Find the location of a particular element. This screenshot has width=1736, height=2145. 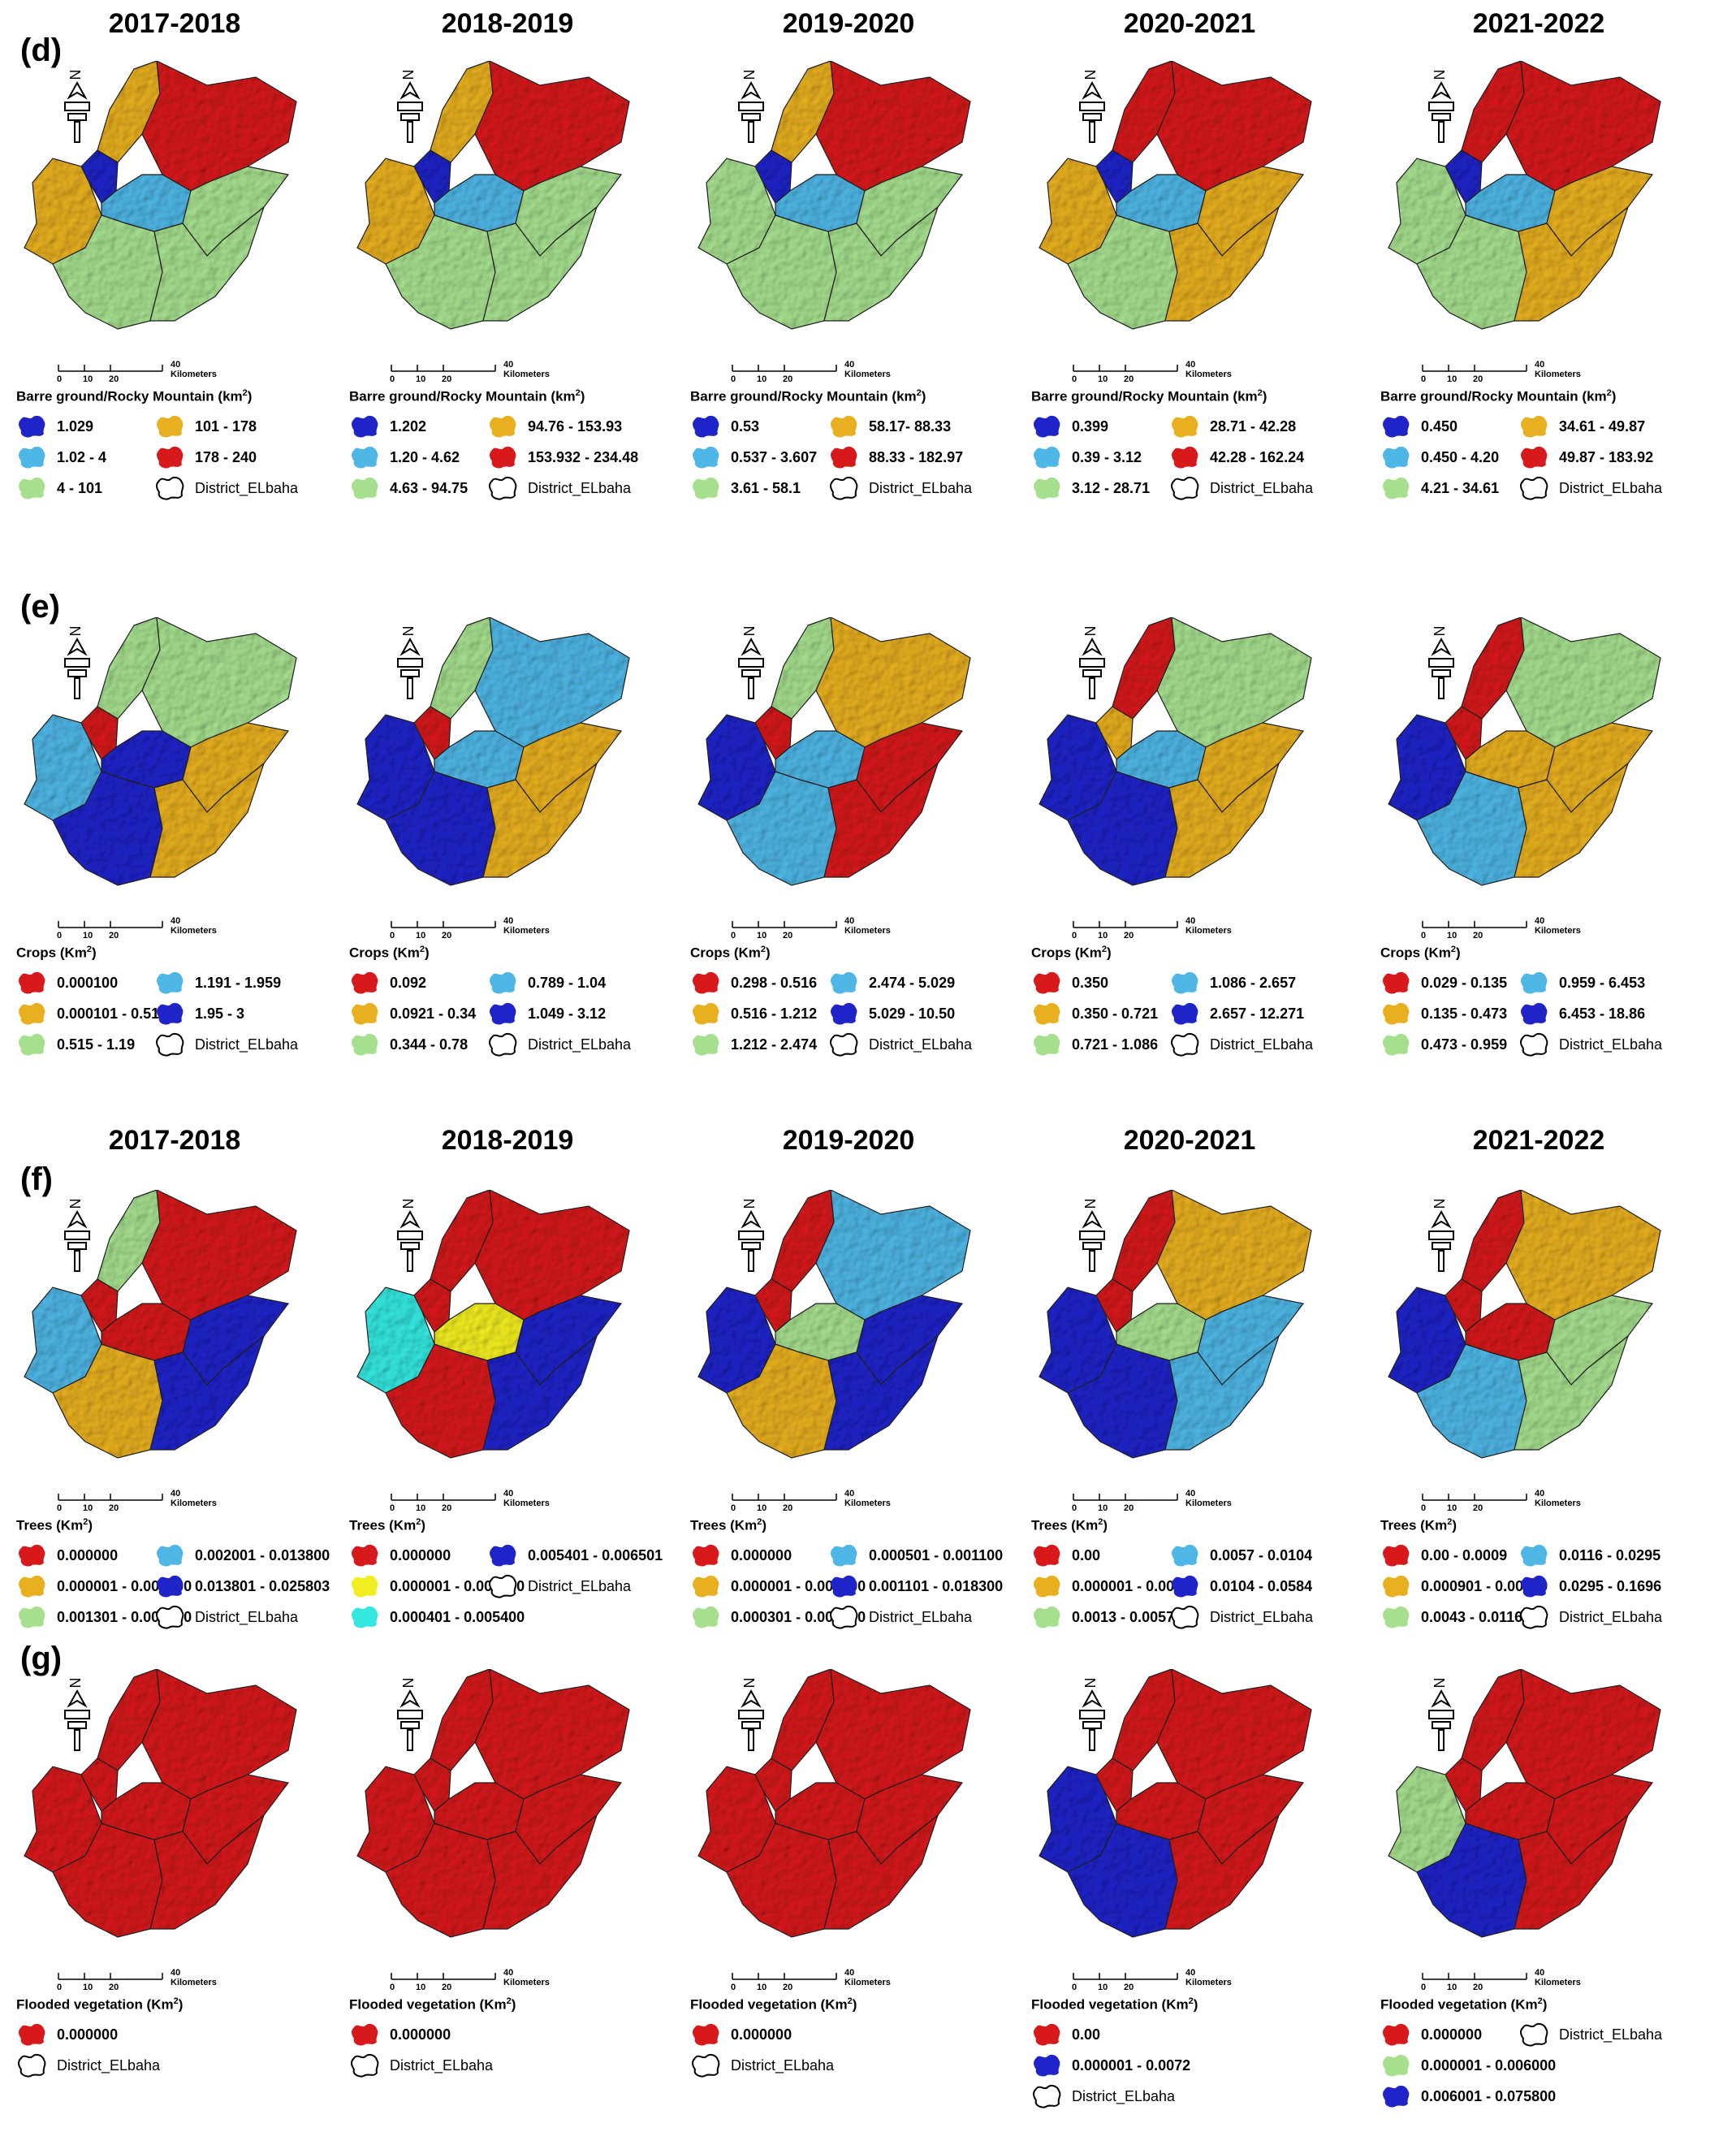

legend-label: 1.212 - 2.474 is located at coordinates (774, 1044).